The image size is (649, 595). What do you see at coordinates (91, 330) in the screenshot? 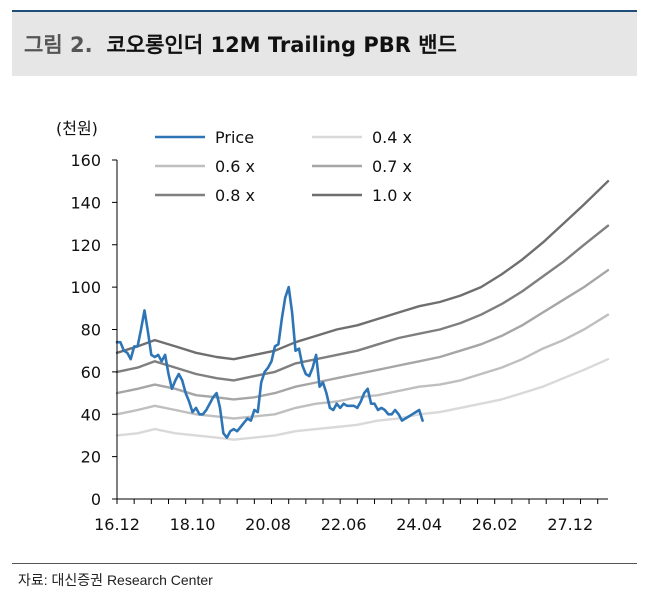
I see `y-tick-label: 80` at bounding box center [91, 330].